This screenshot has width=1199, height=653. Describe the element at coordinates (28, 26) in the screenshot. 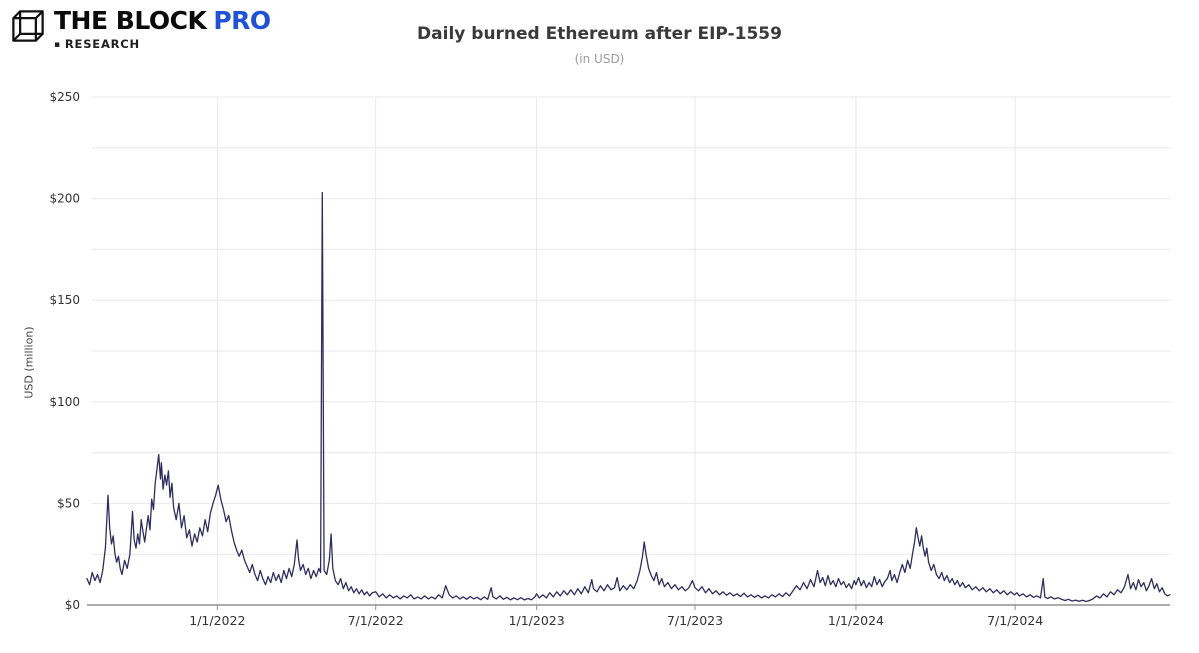

I see `the-block-logo-icon` at that location.